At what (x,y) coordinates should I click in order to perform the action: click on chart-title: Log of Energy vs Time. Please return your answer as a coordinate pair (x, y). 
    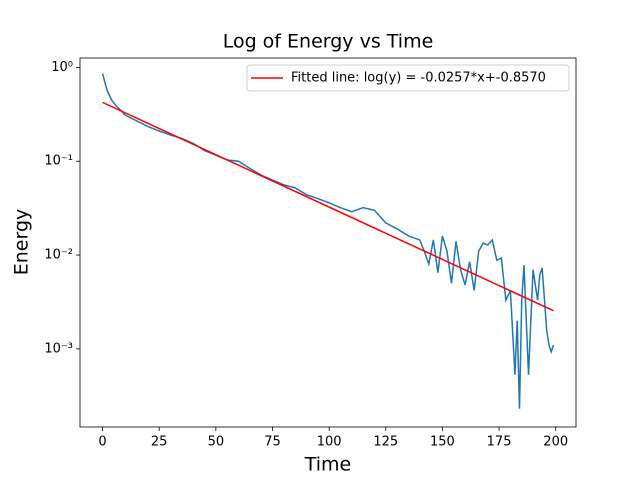
    Looking at the image, I should click on (328, 42).